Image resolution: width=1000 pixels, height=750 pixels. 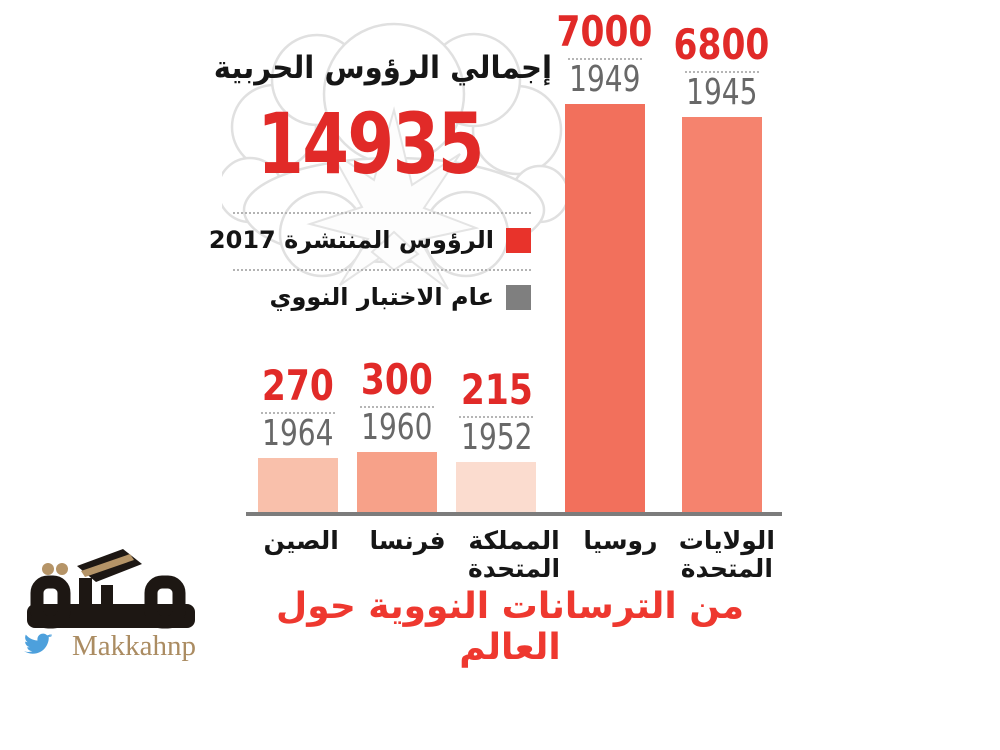 I want to click on total-warheads-value: 14935, so click(x=370, y=144).